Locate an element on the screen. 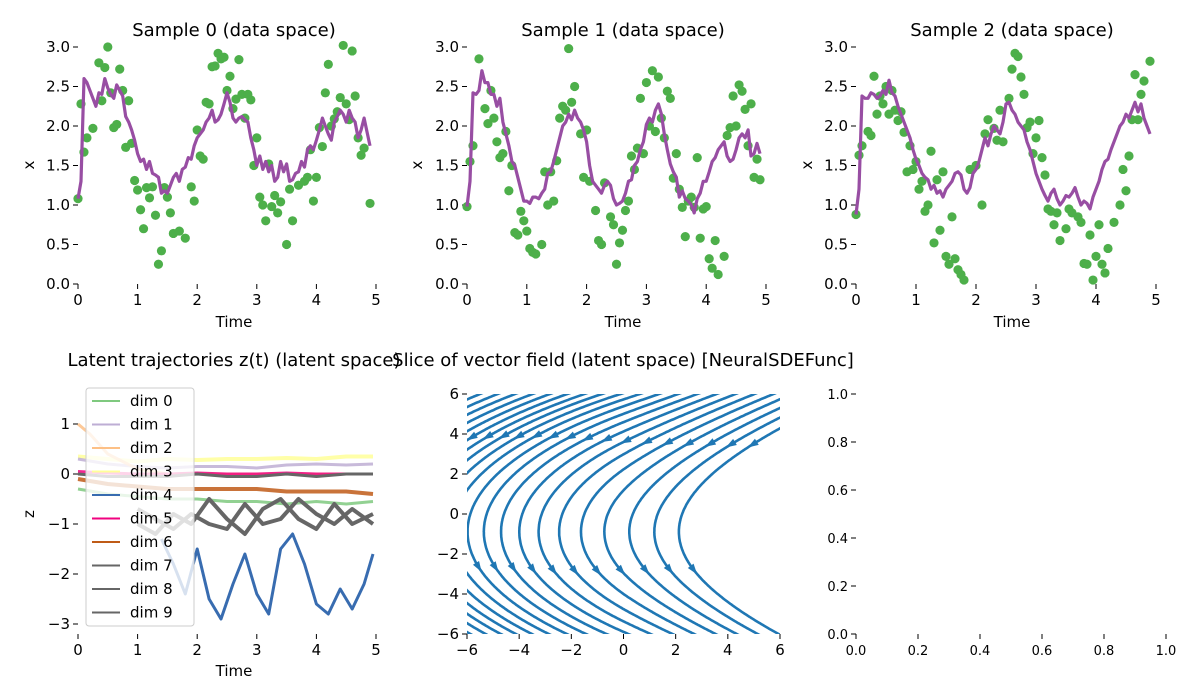 The width and height of the screenshot is (1200, 700). mean-trajectory-line is located at coordinates (224, 138).